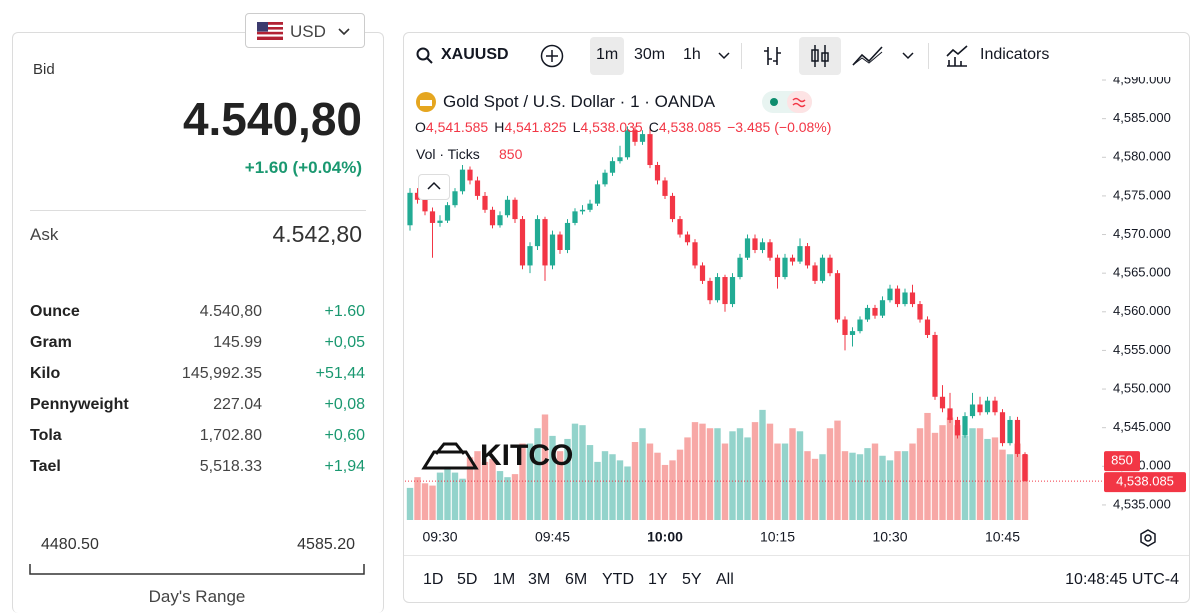 The width and height of the screenshot is (1196, 613). I want to click on interval: 1h, so click(692, 54).